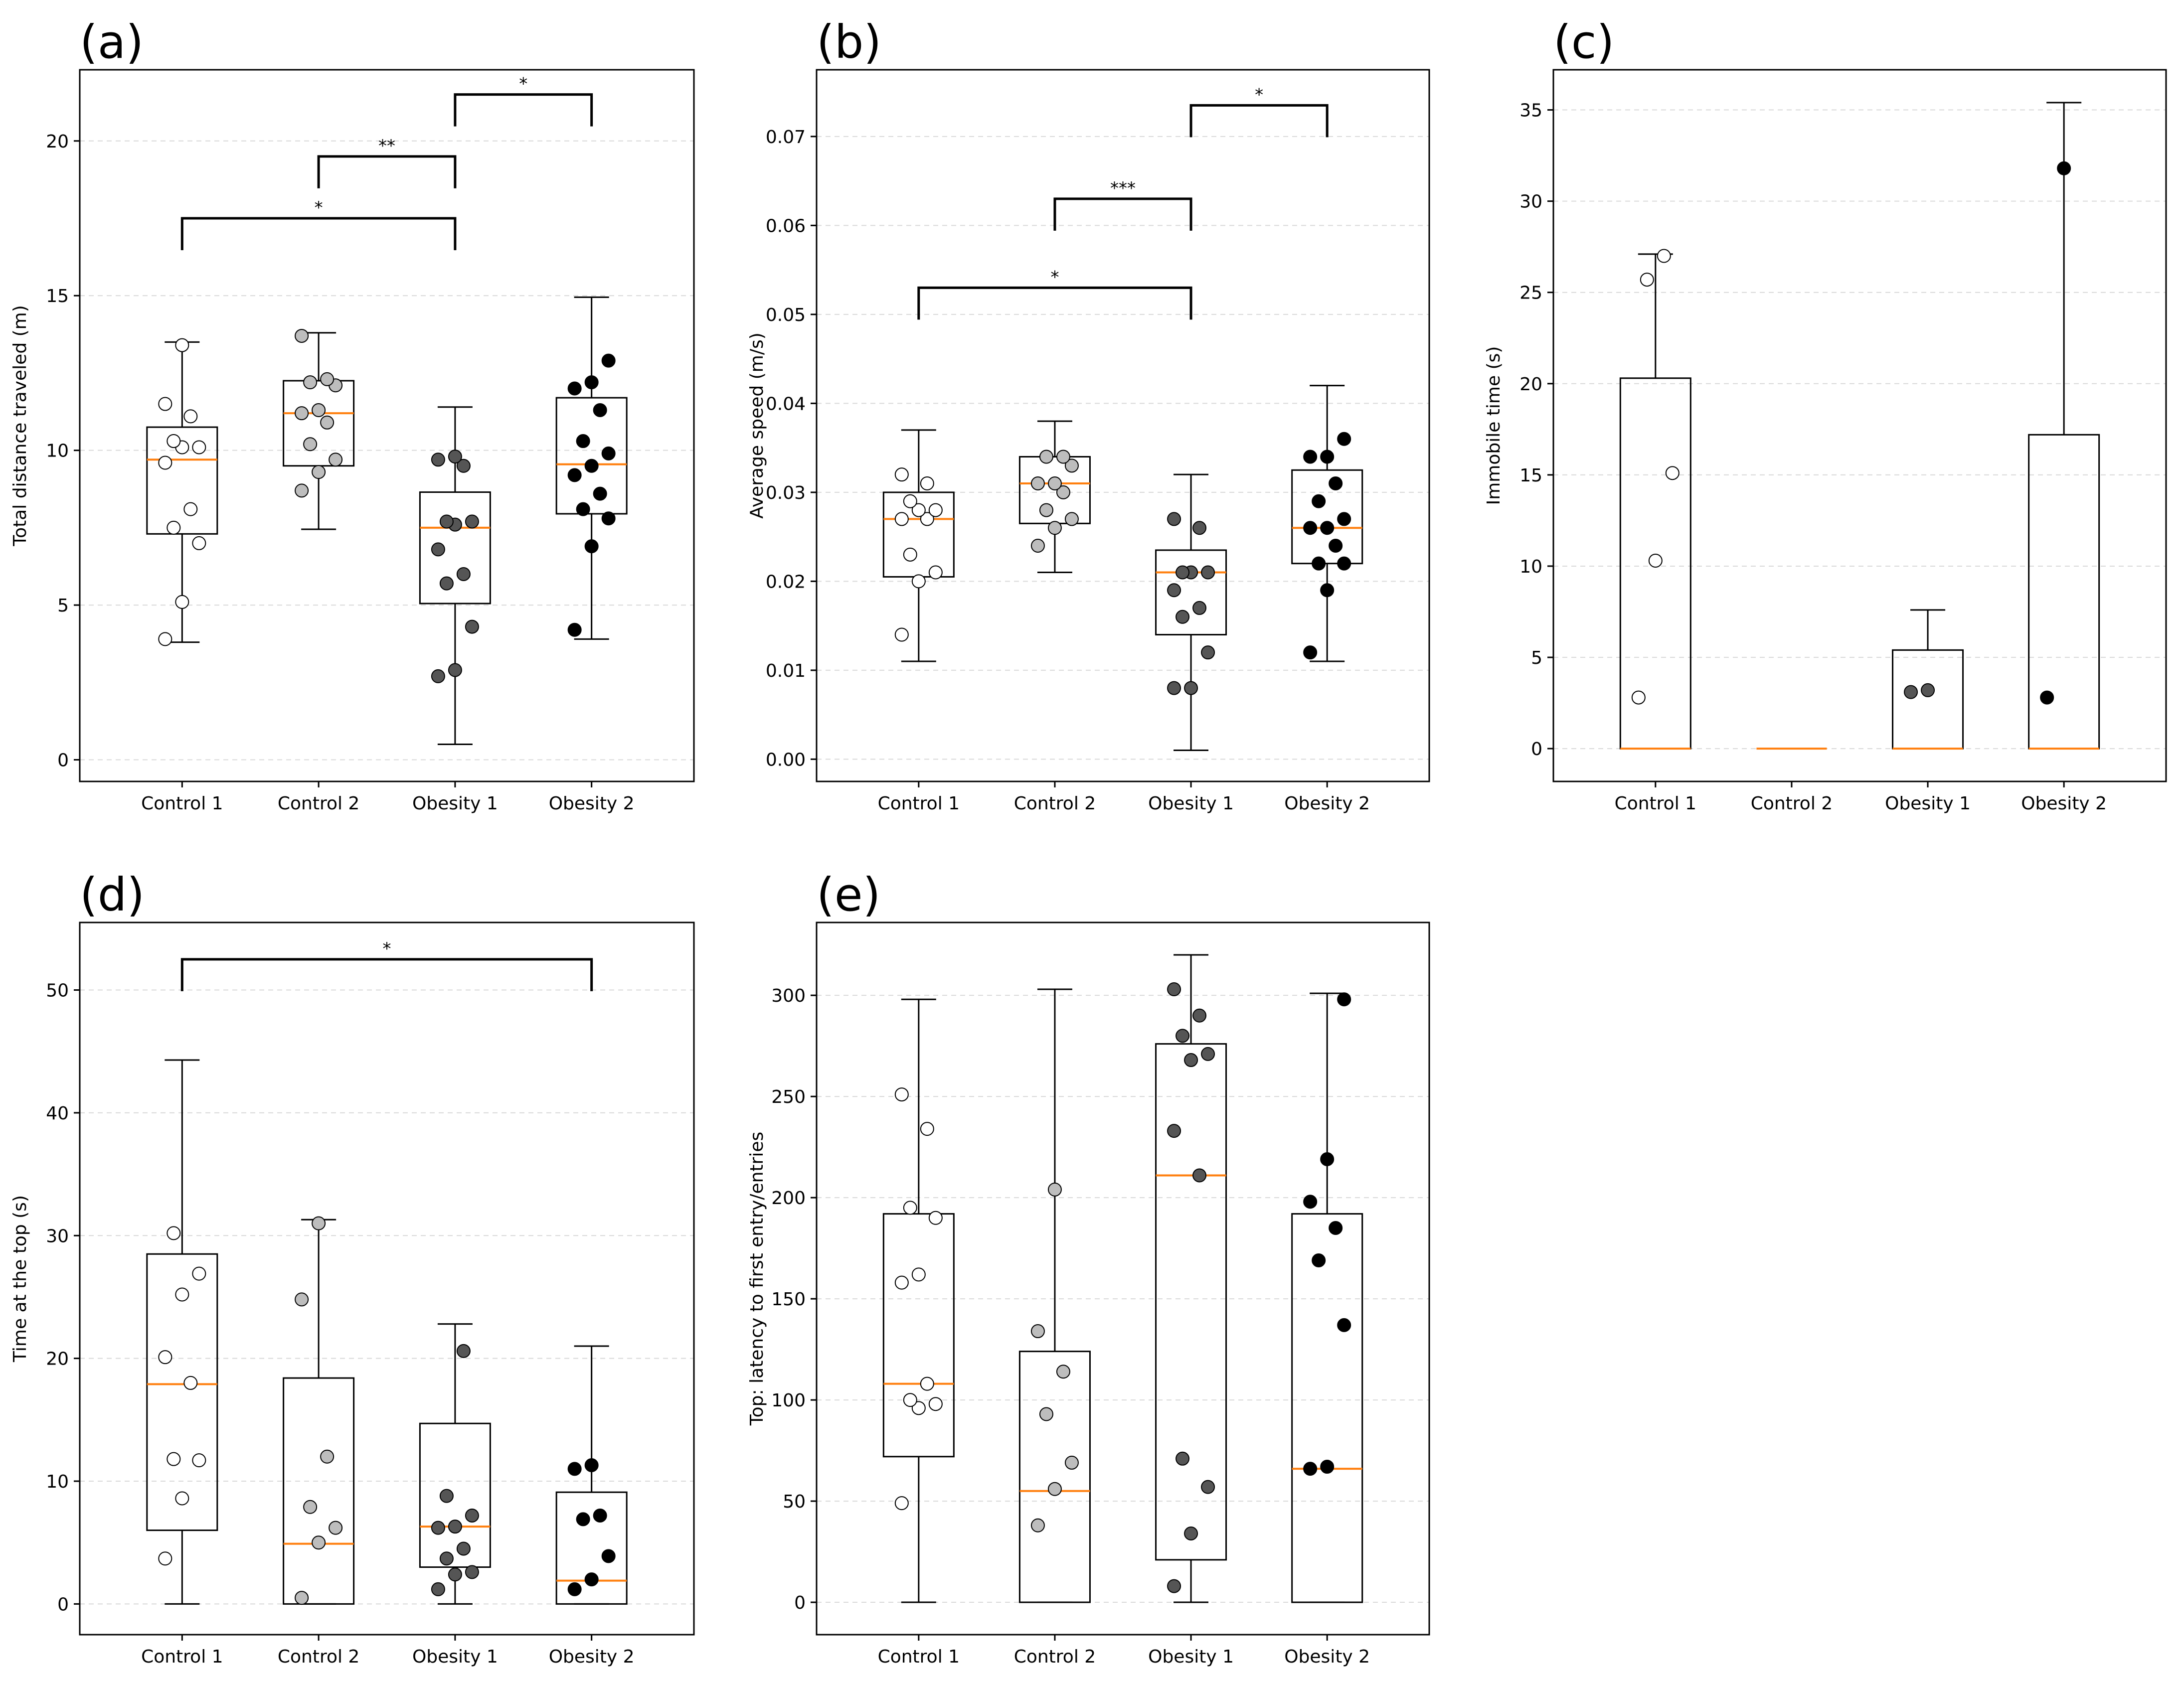 The width and height of the screenshot is (2184, 1683). What do you see at coordinates (1536, 749) in the screenshot?
I see `y-tick-label: 0` at bounding box center [1536, 749].